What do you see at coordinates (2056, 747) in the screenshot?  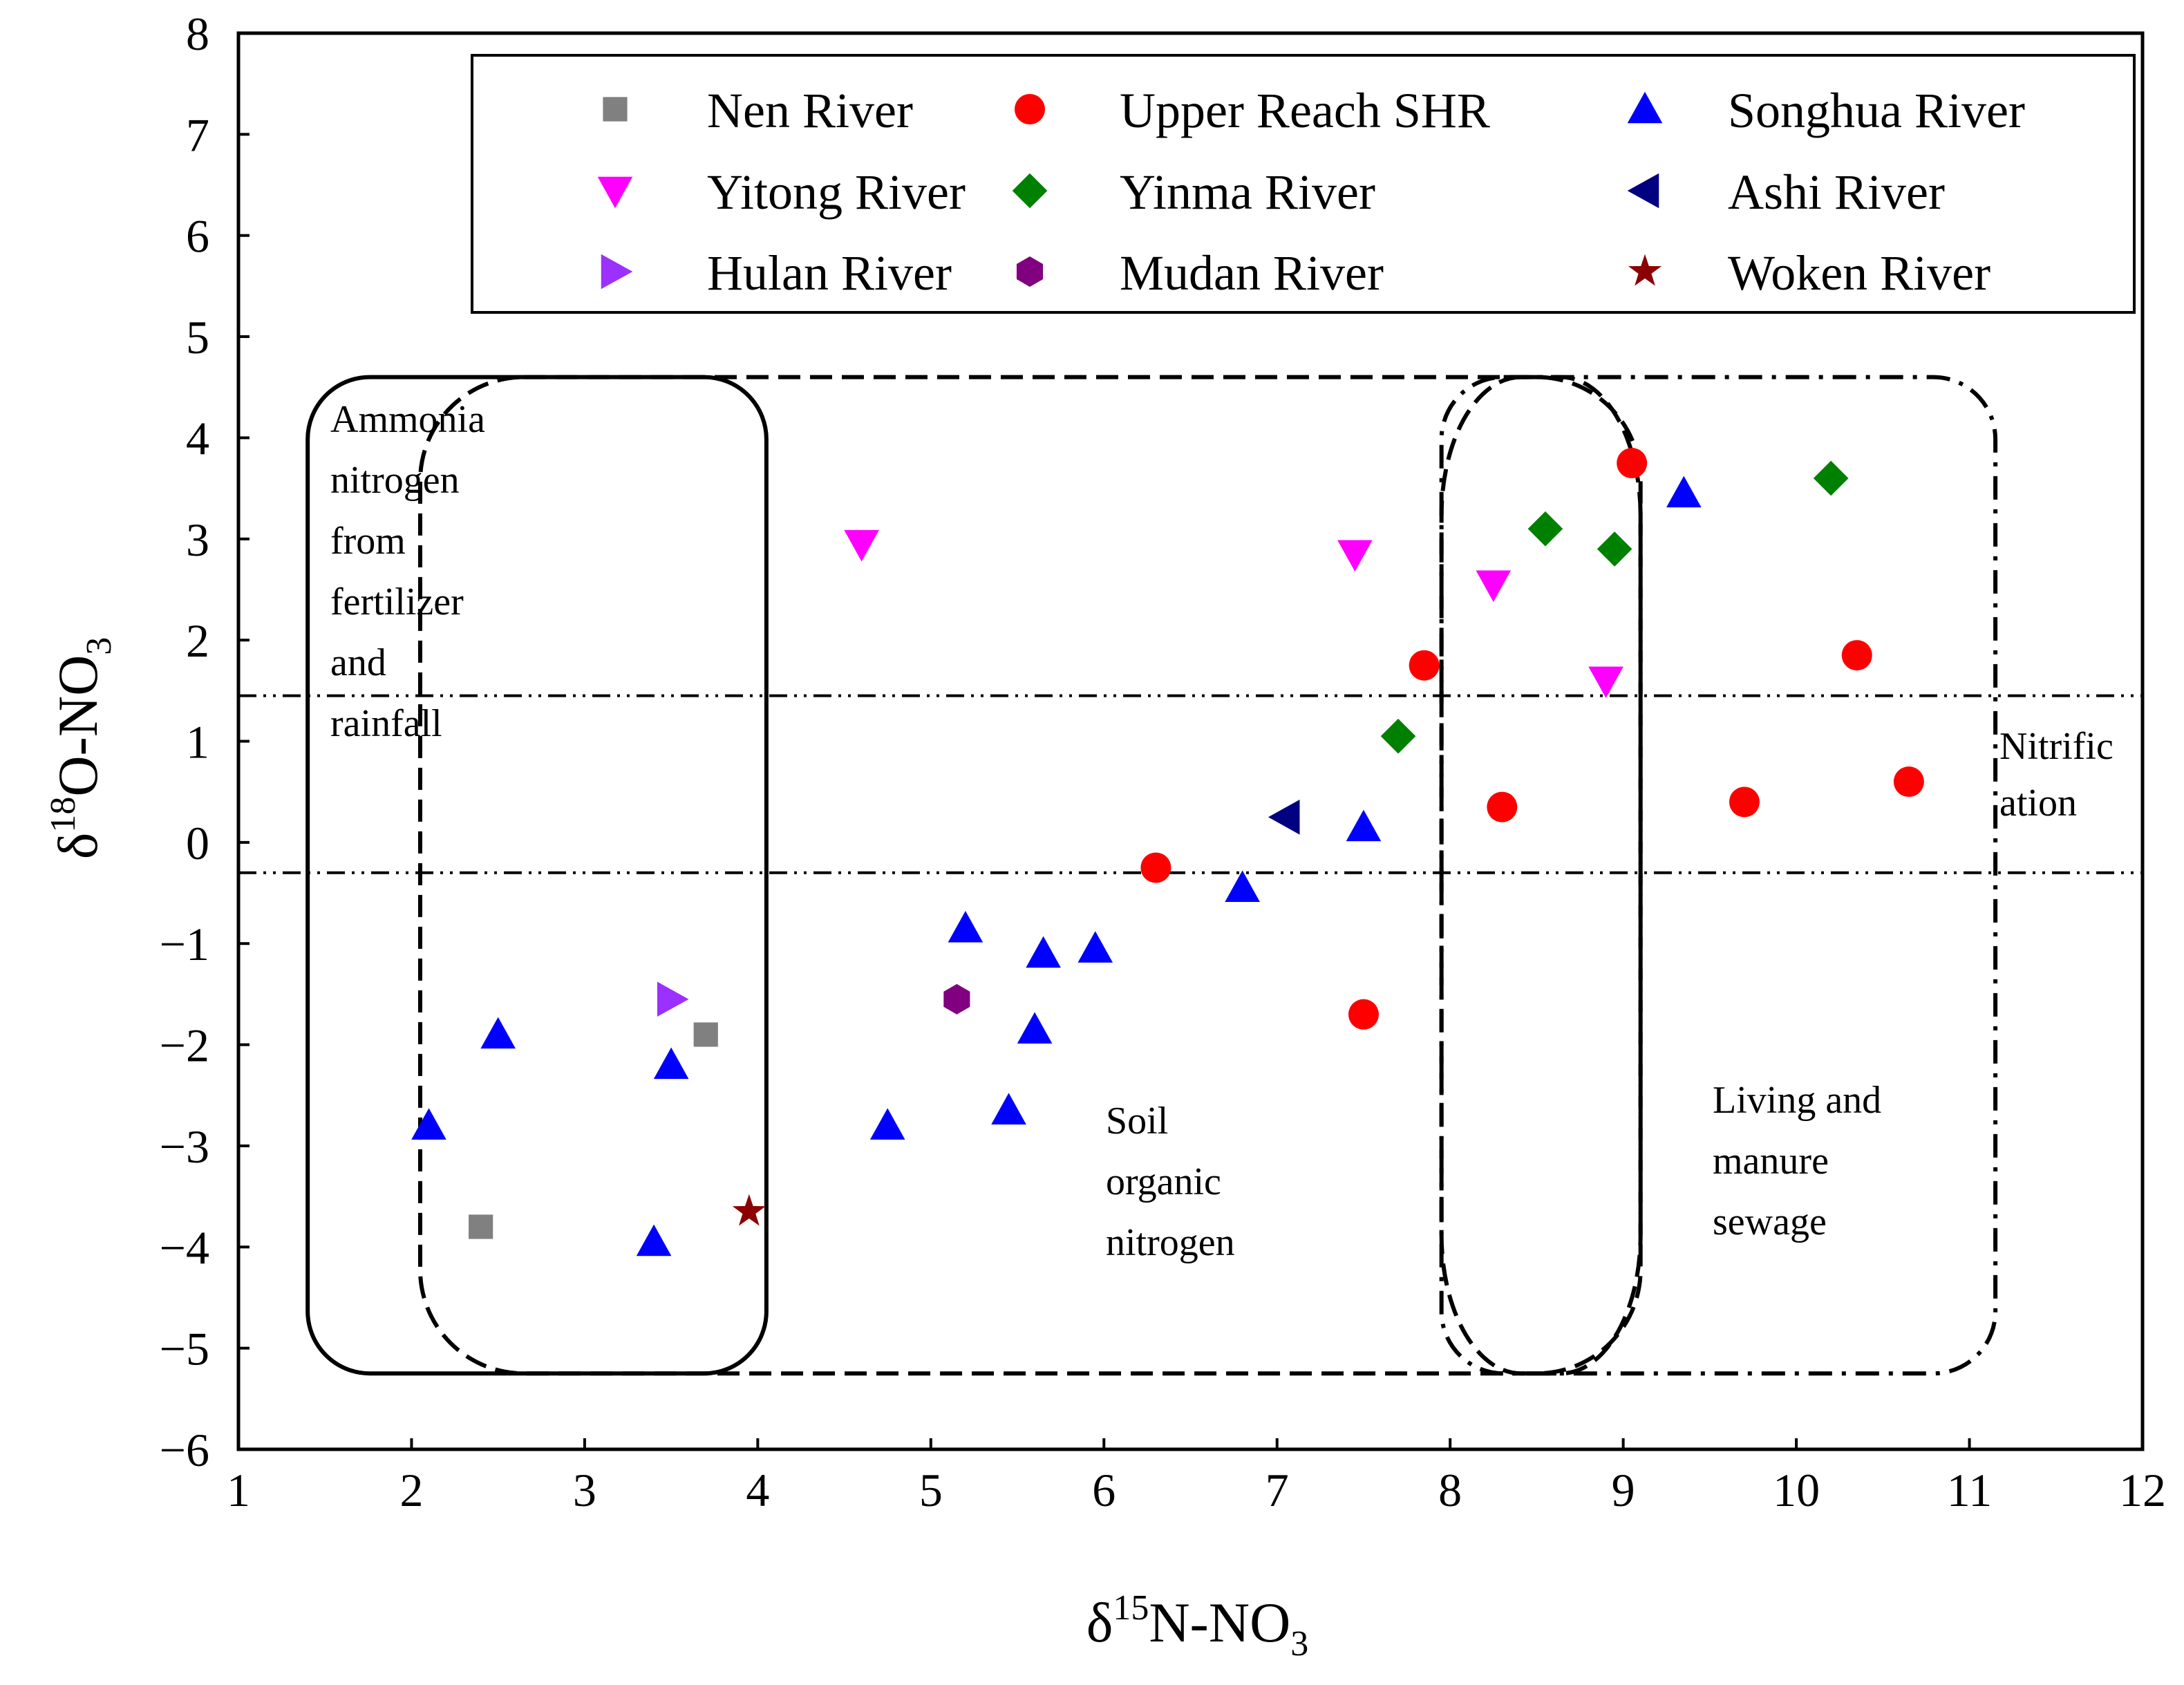 I see `annotation-nitrification-line: Nitrific` at bounding box center [2056, 747].